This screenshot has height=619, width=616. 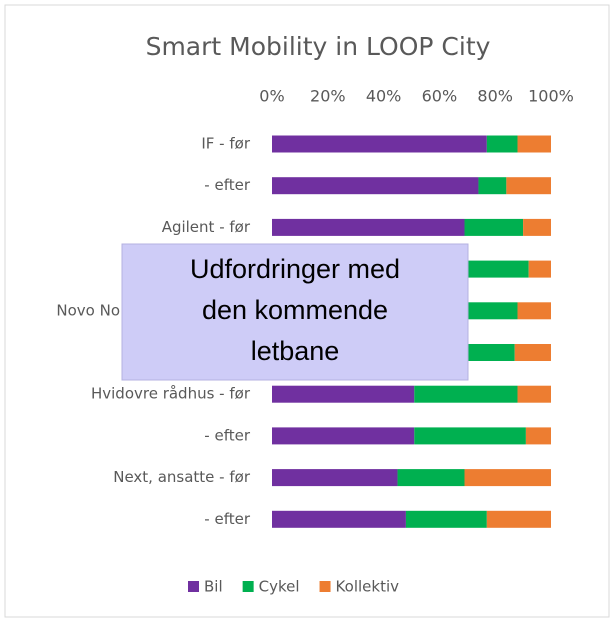 I want to click on y-tick-label: IF - før, so click(x=225, y=144).